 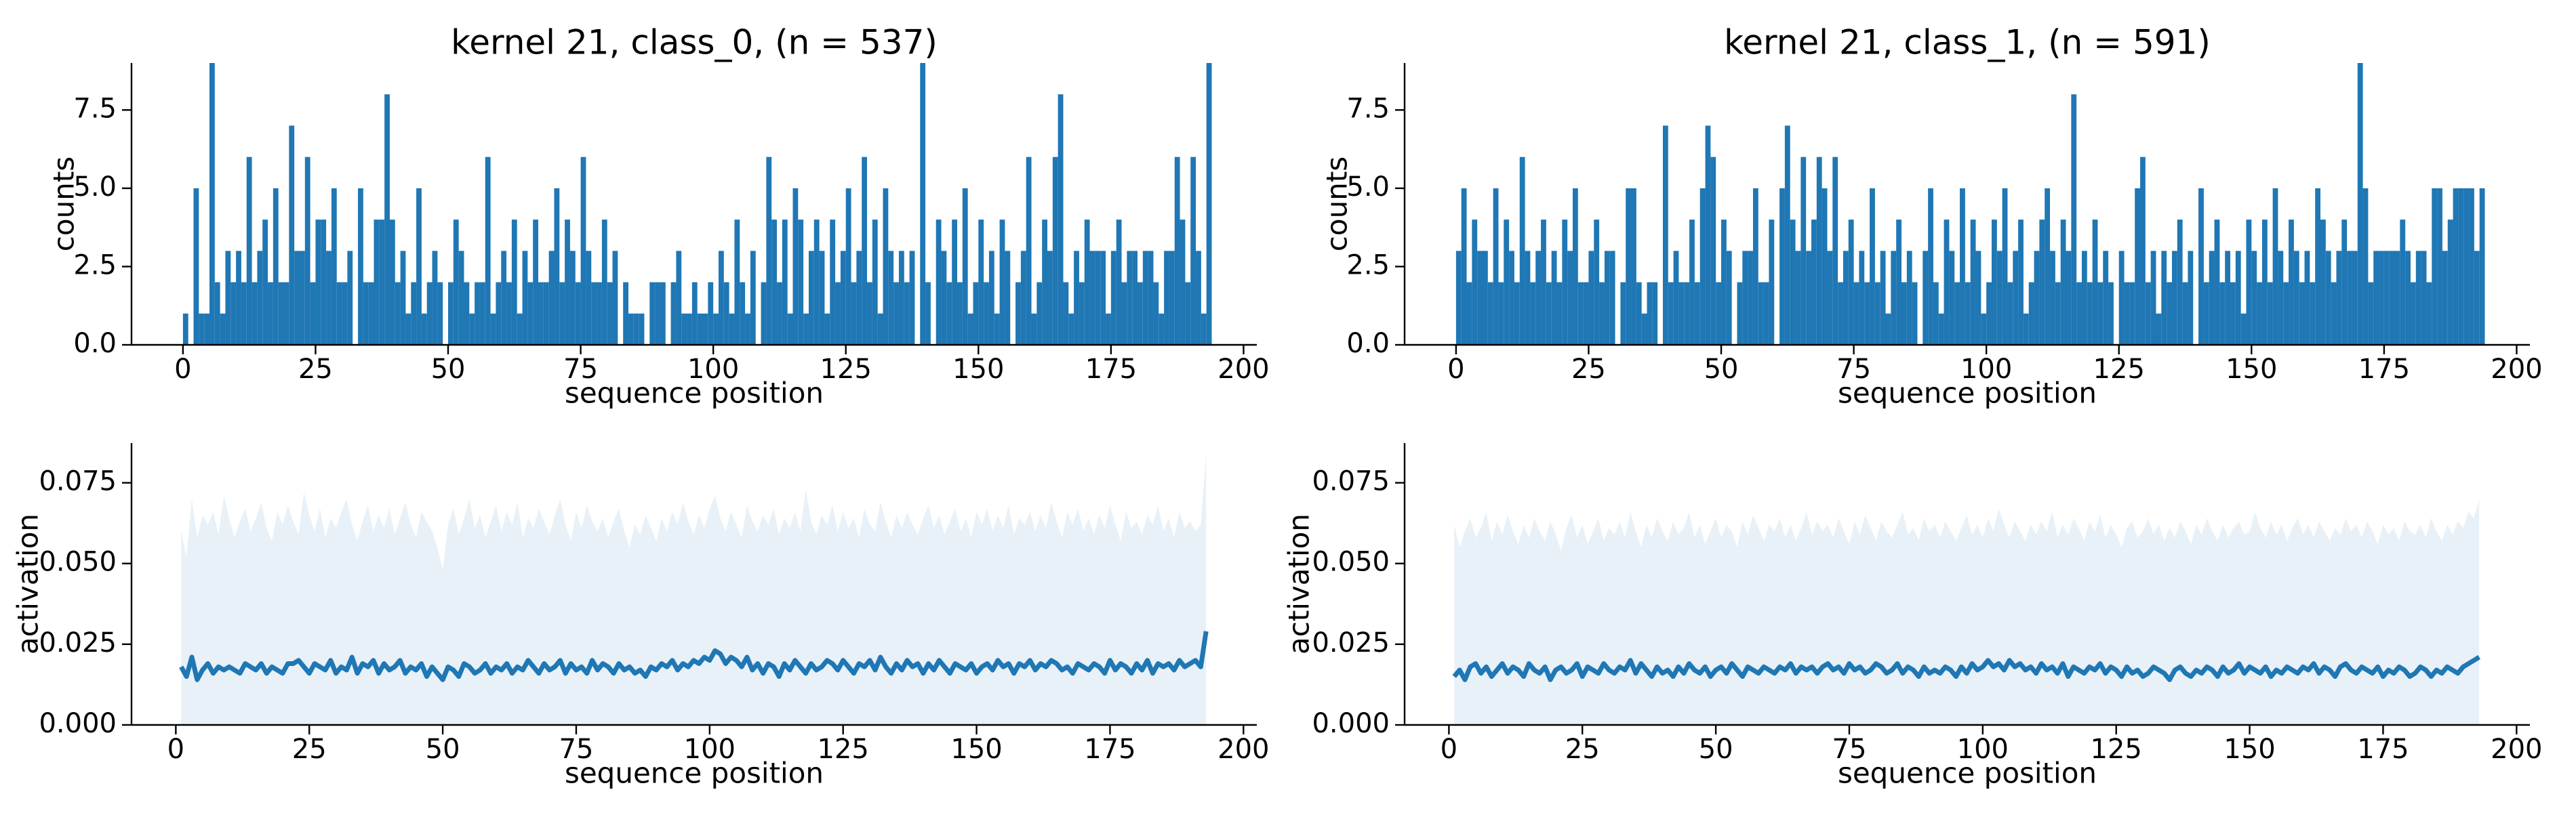 What do you see at coordinates (78, 643) in the screenshot?
I see `y-tick-label: 0.025` at bounding box center [78, 643].